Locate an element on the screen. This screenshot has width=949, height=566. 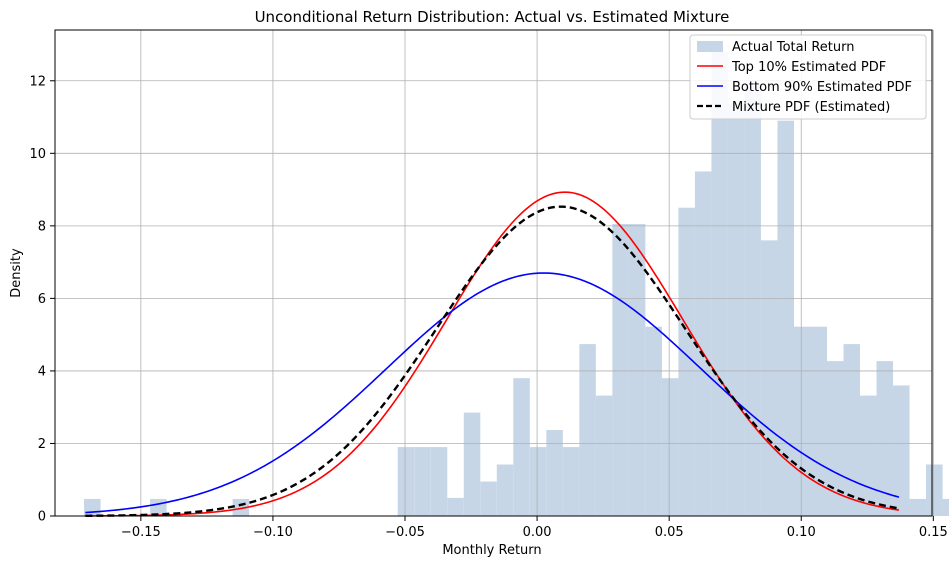
x-tick-label: −0.10 is located at coordinates (273, 532).